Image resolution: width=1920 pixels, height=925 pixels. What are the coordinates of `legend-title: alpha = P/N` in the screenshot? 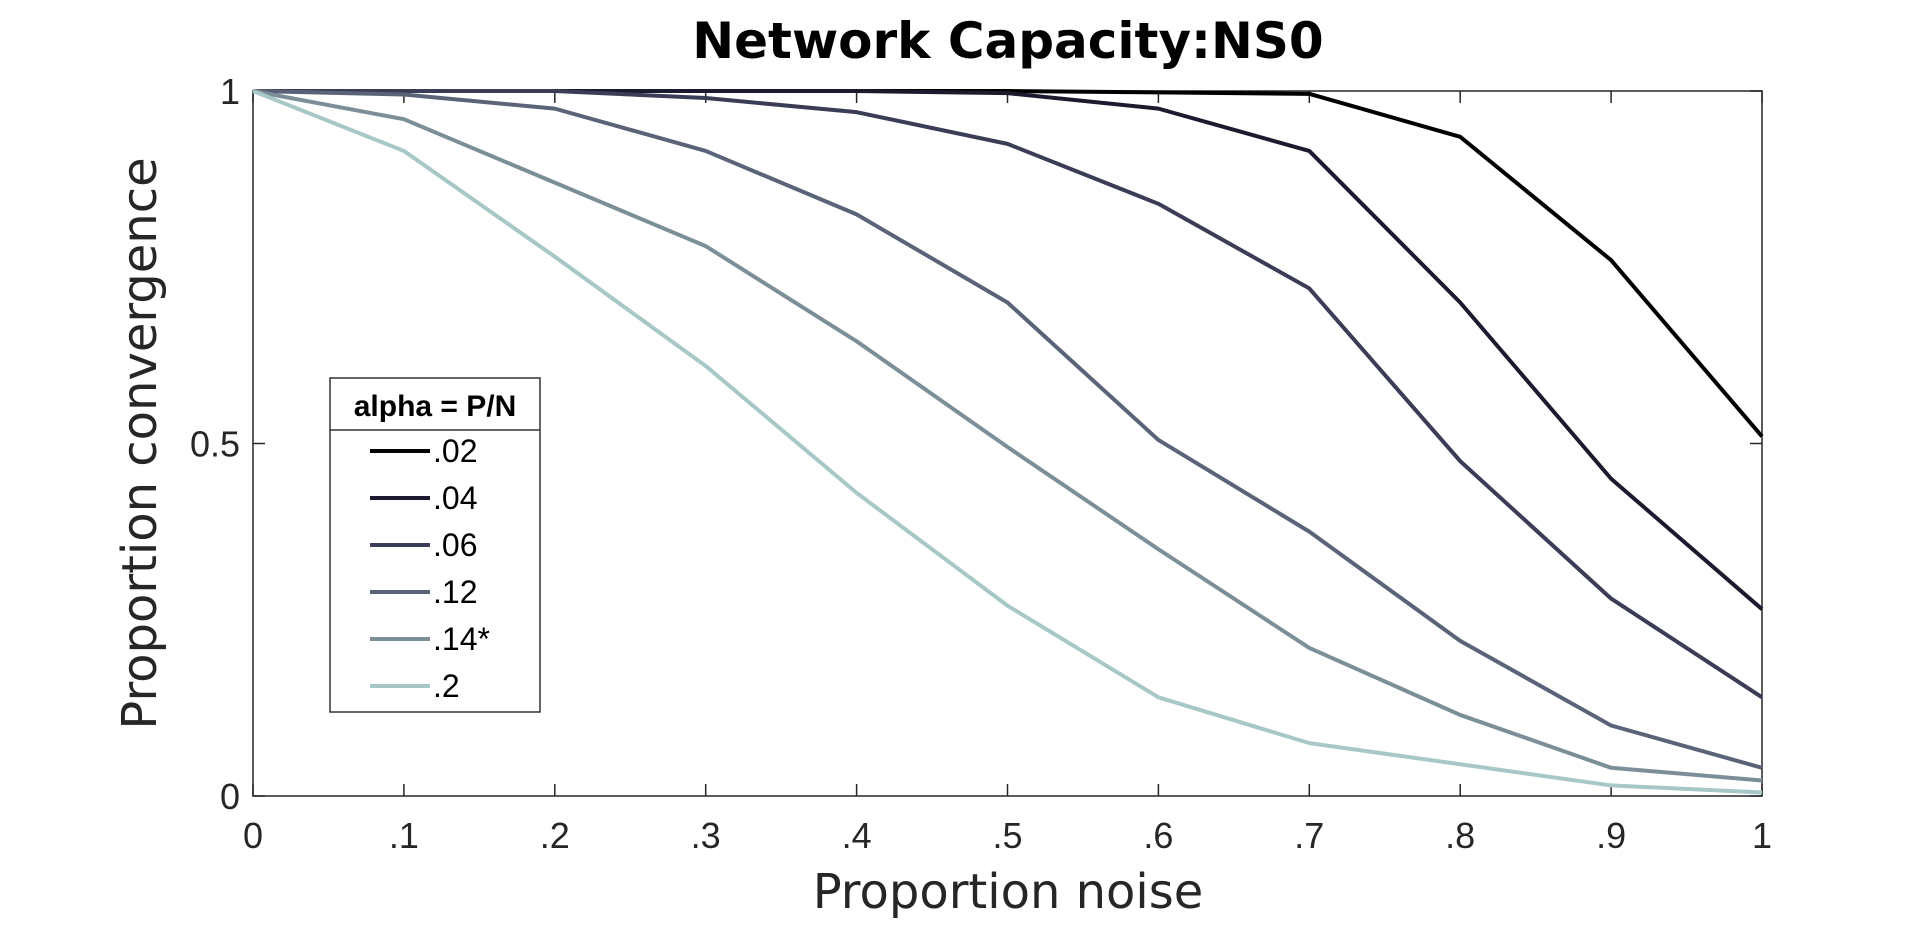 It's located at (435, 406).